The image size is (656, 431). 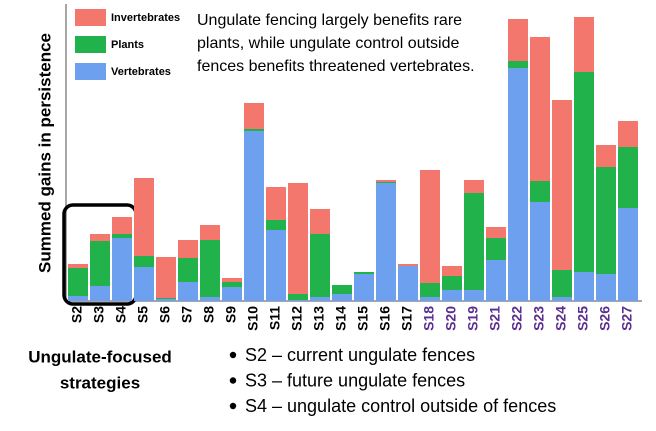 What do you see at coordinates (473, 318) in the screenshot?
I see `x-tick-label: S19` at bounding box center [473, 318].